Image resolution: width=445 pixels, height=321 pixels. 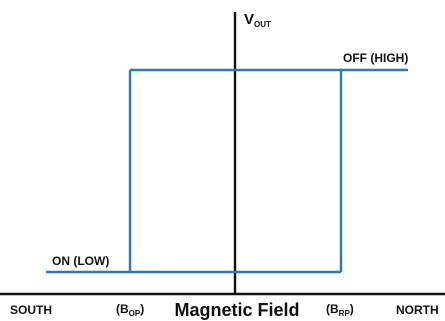 What do you see at coordinates (31, 310) in the screenshot?
I see `south-label: SOUTH` at bounding box center [31, 310].